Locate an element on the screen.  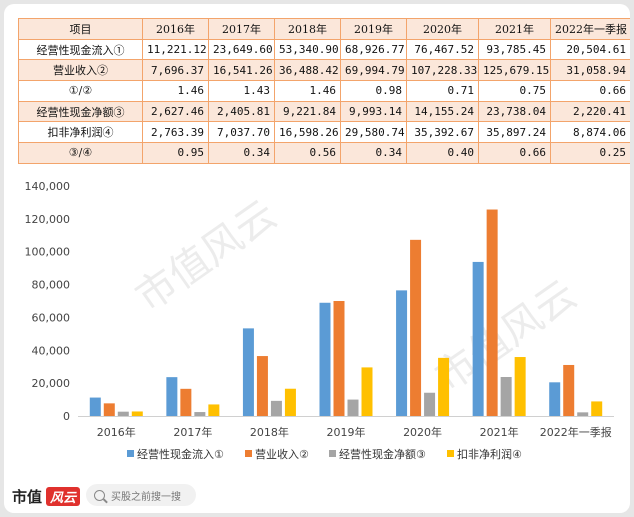
table-row: ③/④ 0.95 0.34 0.56 0.34 0.40 0.66 0.25 is located at coordinates (324, 153).